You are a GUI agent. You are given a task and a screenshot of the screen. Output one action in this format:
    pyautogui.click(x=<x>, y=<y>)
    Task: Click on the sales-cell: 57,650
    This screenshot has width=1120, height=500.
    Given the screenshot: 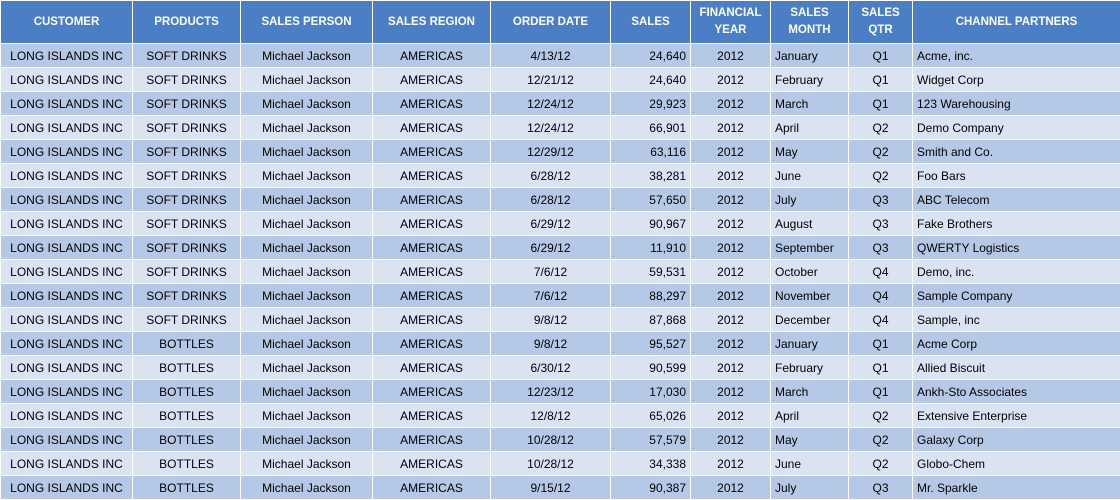 What is the action you would take?
    pyautogui.click(x=650, y=199)
    